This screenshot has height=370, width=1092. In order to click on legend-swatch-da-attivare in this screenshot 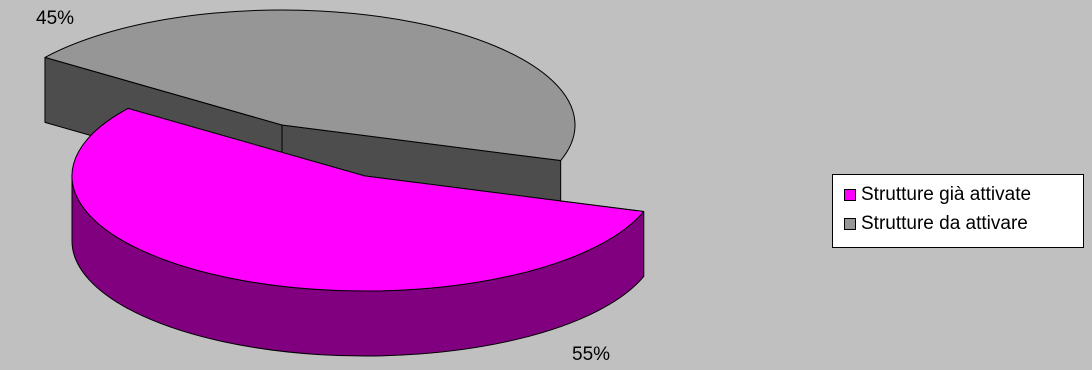, I will do `click(850, 223)`.